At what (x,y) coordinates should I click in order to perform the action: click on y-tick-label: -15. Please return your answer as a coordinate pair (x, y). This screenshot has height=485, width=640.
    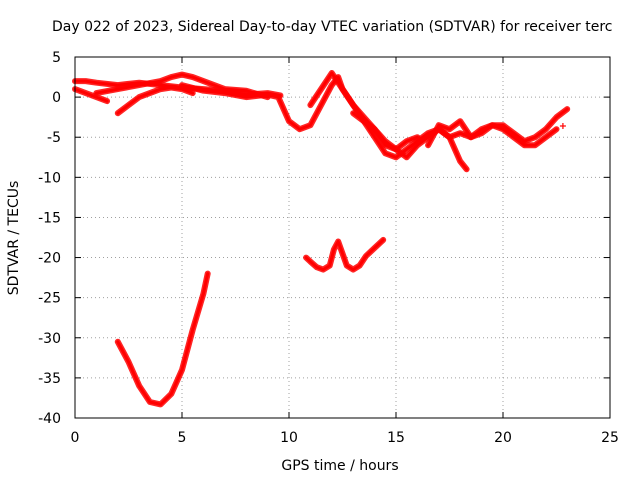
    Looking at the image, I should click on (49, 218).